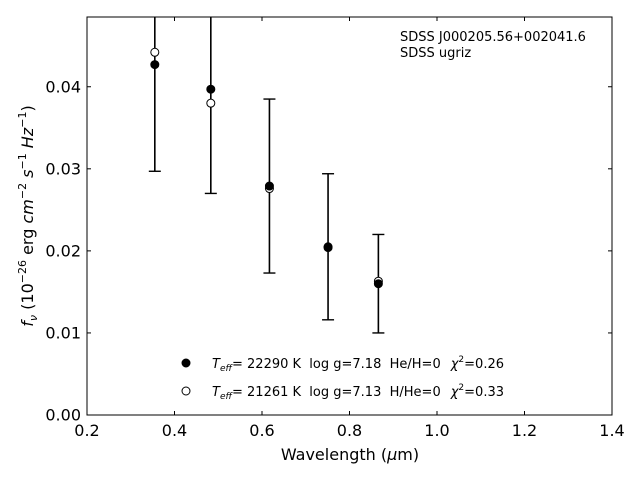  Describe the element at coordinates (493, 45) in the screenshot. I see `annotation: SDSS J000205.56+002041.6 SDSS ugriz` at that location.